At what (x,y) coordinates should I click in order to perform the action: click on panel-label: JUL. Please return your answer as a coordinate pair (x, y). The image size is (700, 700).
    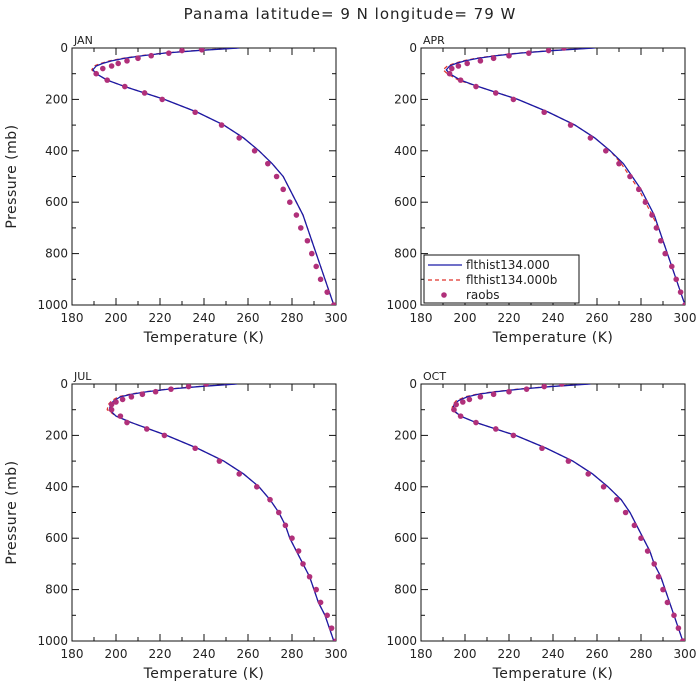
    Looking at the image, I should click on (82, 376).